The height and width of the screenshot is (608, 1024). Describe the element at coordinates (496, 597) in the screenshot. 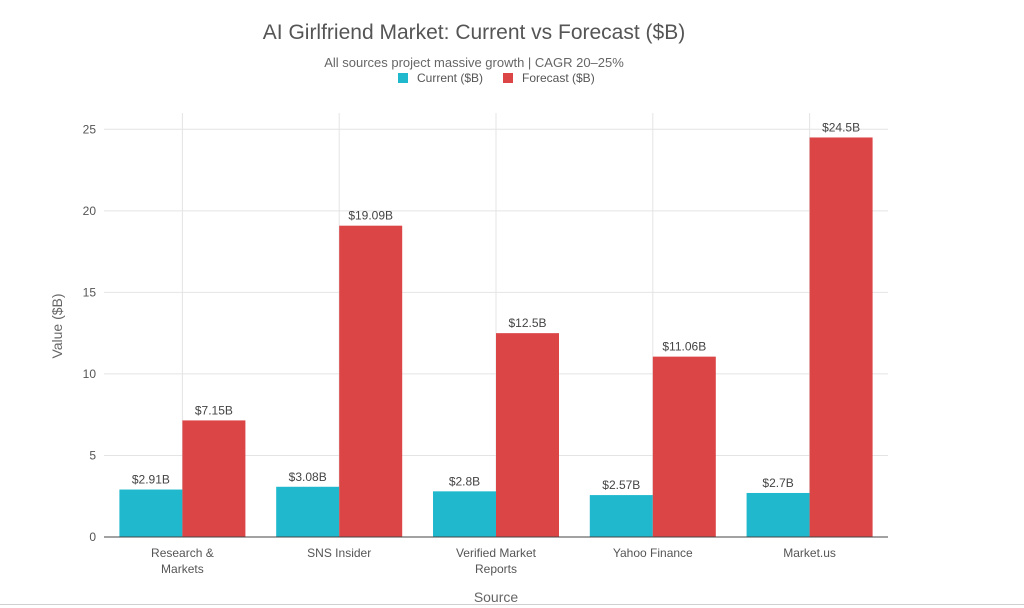

I see `x-axis-label: Source` at that location.